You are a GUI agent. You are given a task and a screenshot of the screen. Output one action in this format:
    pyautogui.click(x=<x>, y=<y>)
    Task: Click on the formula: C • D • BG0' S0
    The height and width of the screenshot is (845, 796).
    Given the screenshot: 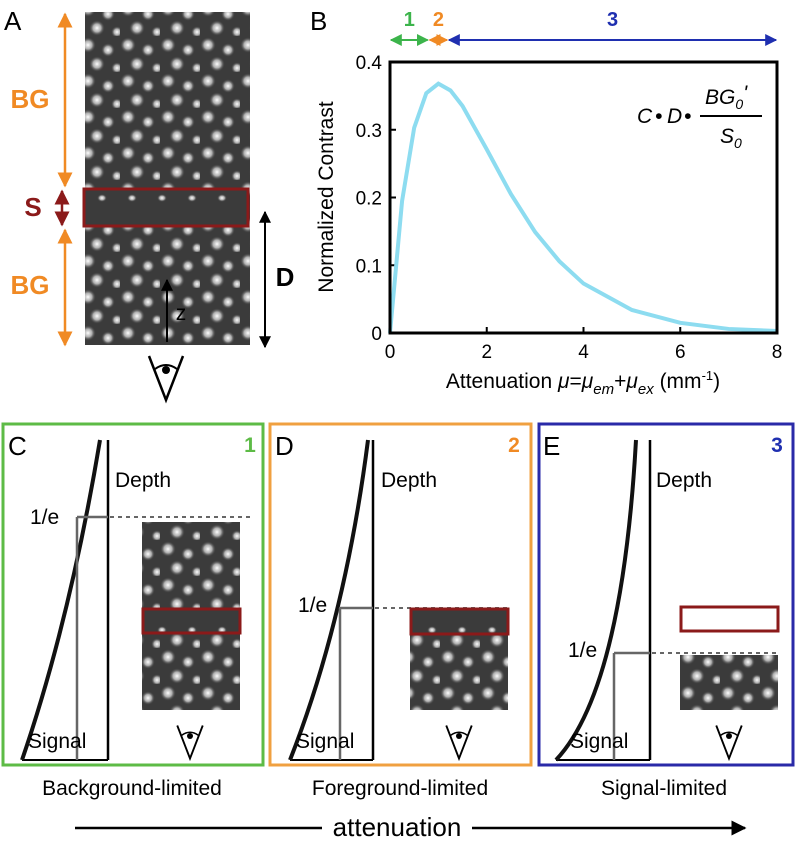 What is the action you would take?
    pyautogui.click(x=699, y=116)
    